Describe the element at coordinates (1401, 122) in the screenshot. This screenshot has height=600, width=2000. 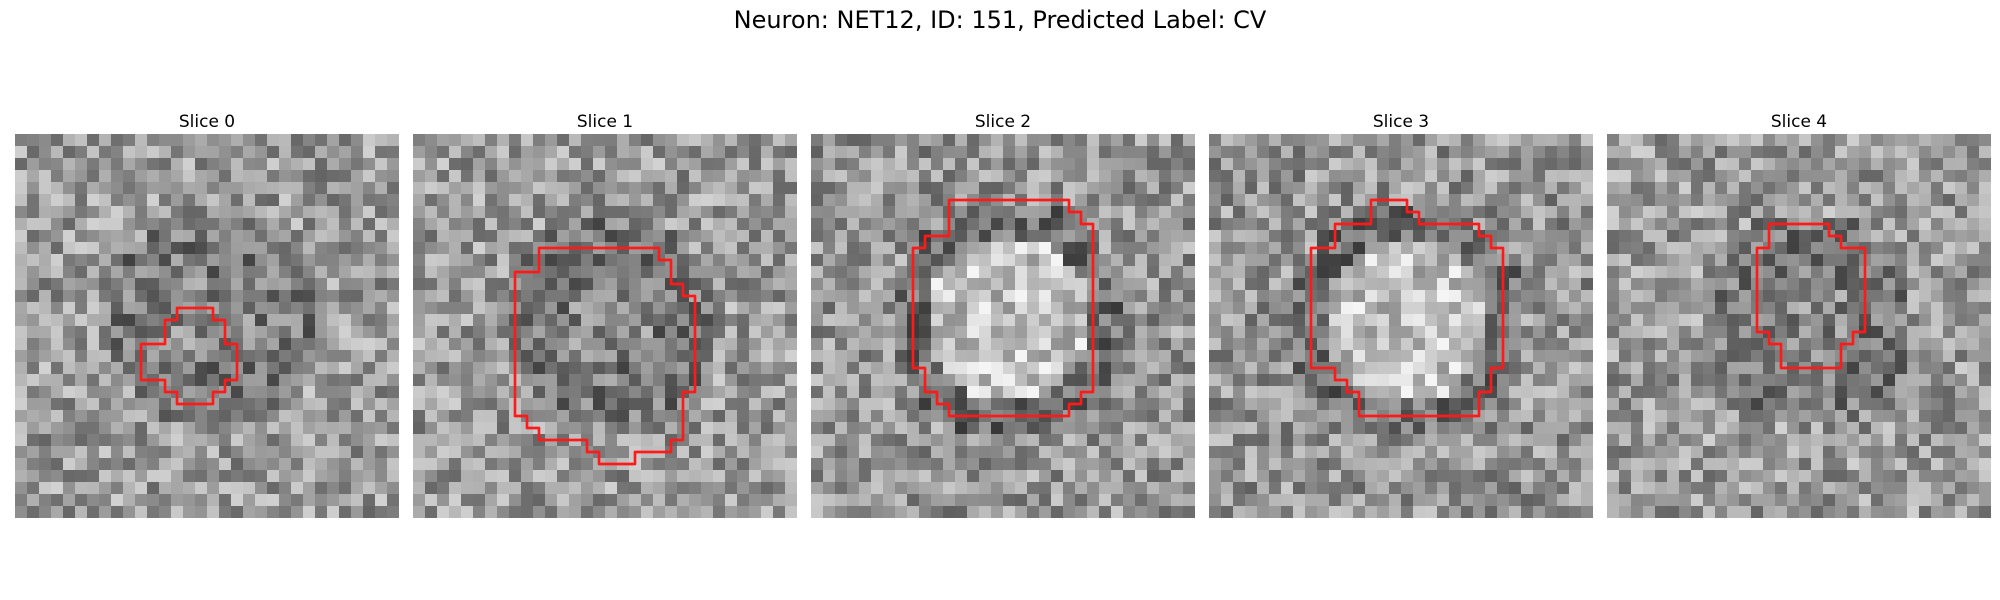
I see `slice-title: Slice 3` at that location.